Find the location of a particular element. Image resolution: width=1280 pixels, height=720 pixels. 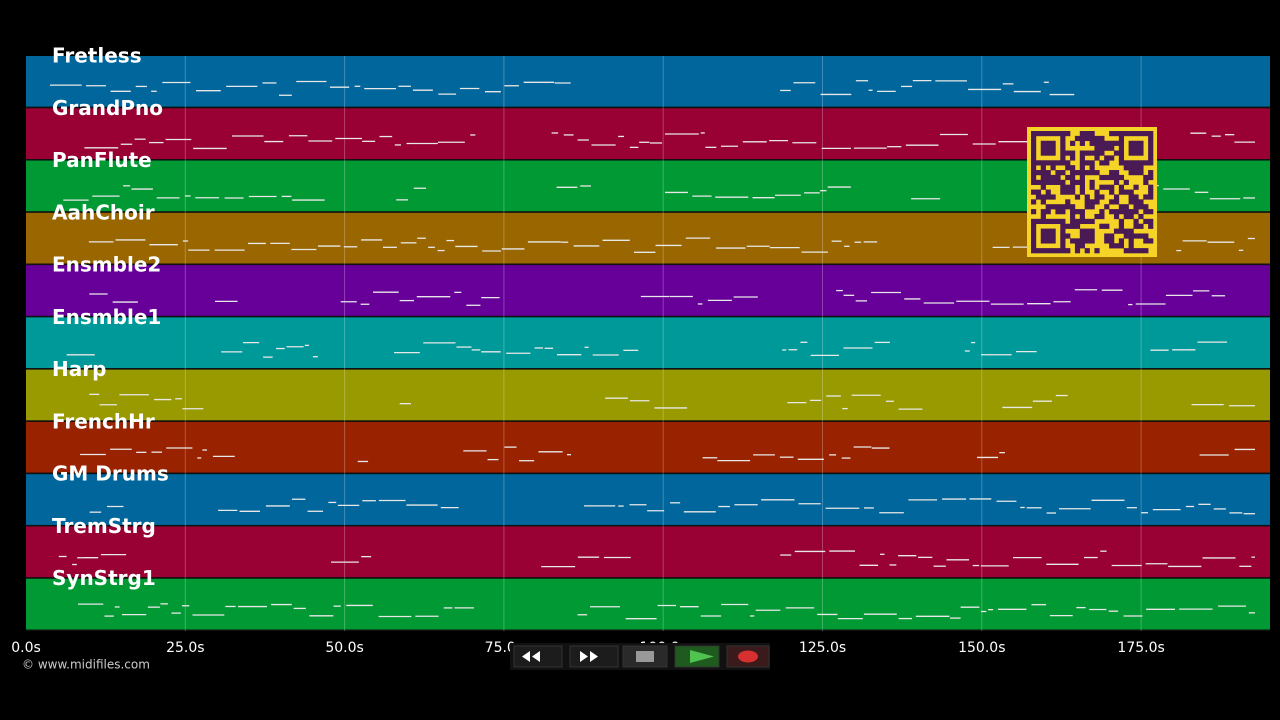

record-button is located at coordinates (748, 656).